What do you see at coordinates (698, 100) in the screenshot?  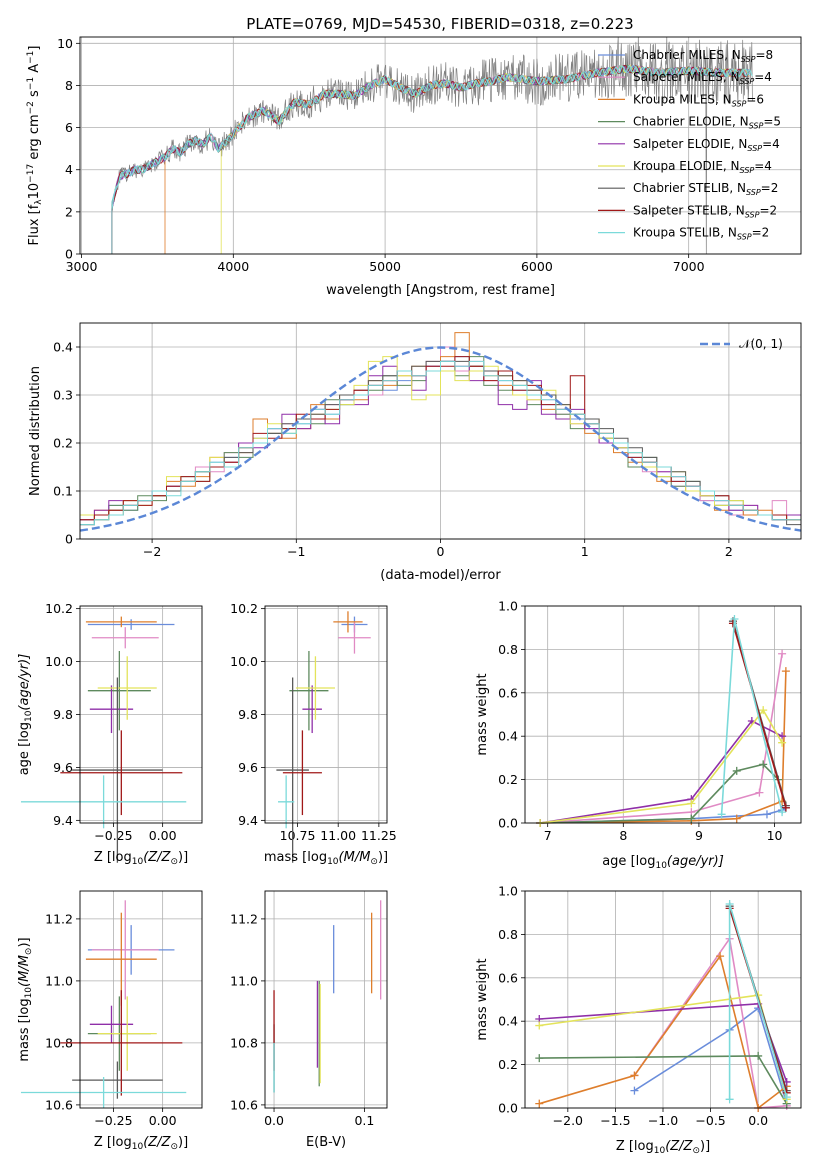 I see `legend-label: Kroupa MILES, NSSP=6` at bounding box center [698, 100].